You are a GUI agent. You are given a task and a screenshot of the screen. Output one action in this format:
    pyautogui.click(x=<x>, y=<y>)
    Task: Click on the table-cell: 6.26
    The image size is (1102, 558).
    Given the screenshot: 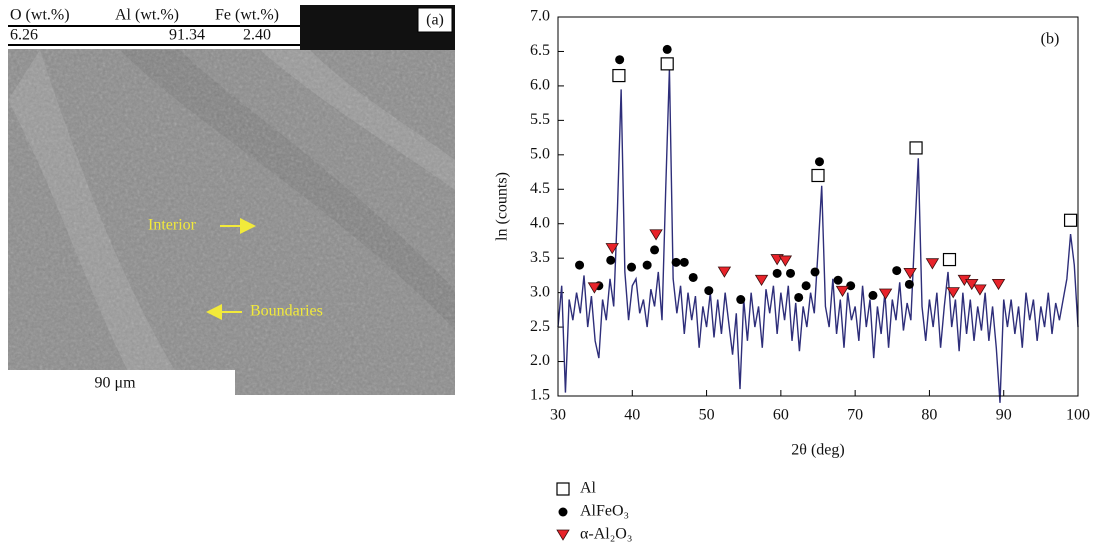 What is the action you would take?
    pyautogui.click(x=24, y=35)
    